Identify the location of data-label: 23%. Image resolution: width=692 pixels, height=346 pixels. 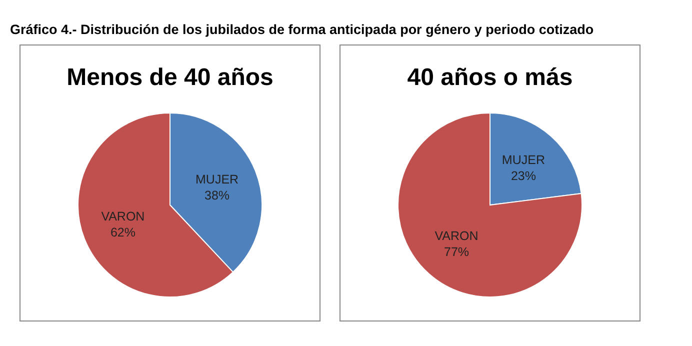
(523, 176).